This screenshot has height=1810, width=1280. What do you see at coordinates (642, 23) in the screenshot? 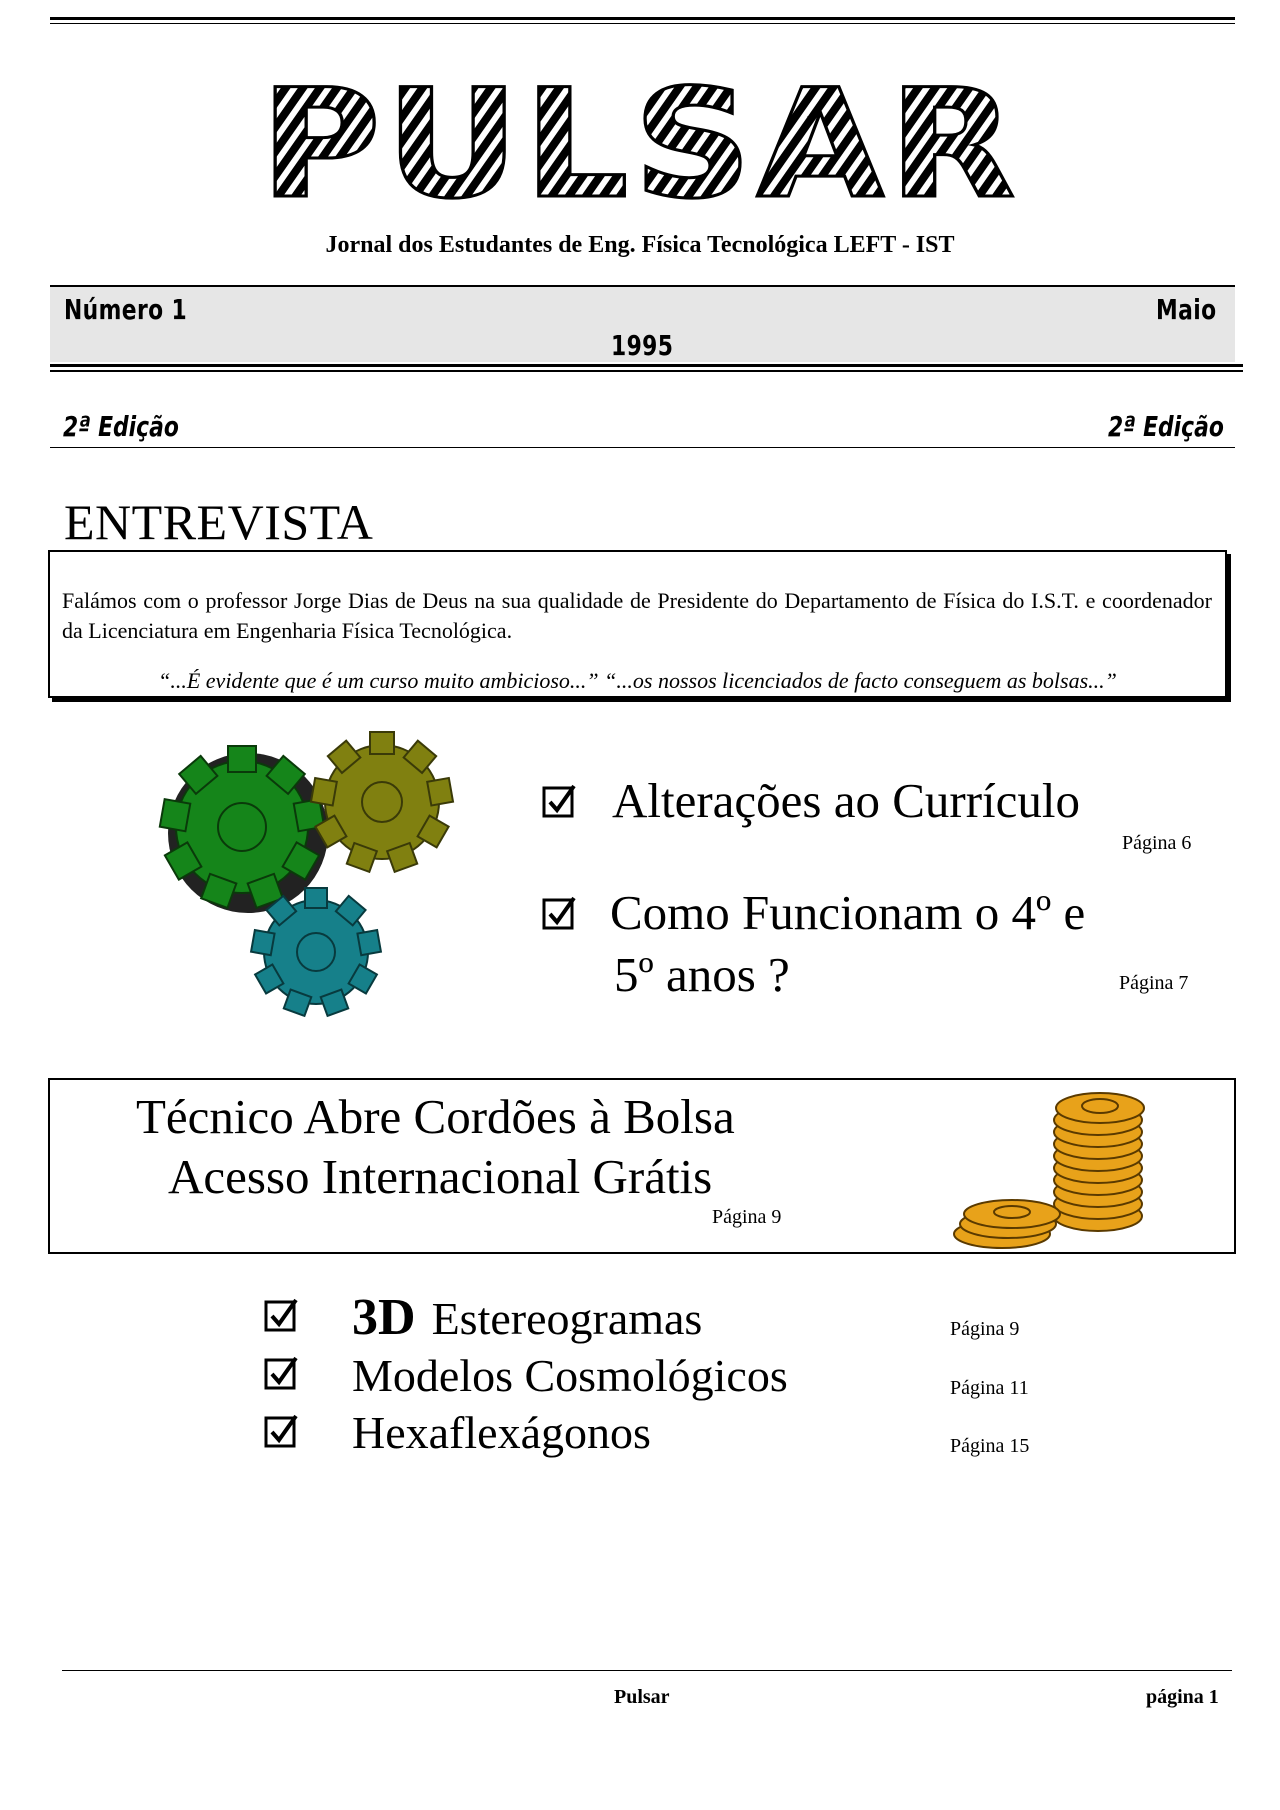
I see `top-rule-thin` at bounding box center [642, 23].